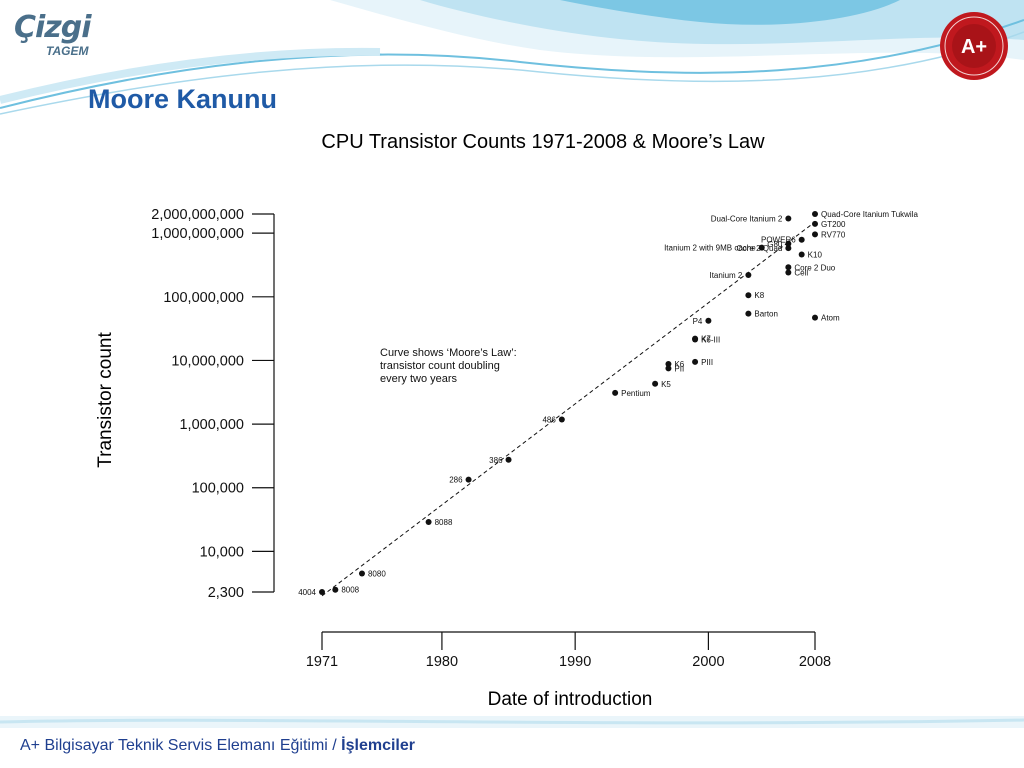 The height and width of the screenshot is (768, 1024). What do you see at coordinates (197, 215) in the screenshot?
I see `y-tick-label: 2,000,000,000` at bounding box center [197, 215].